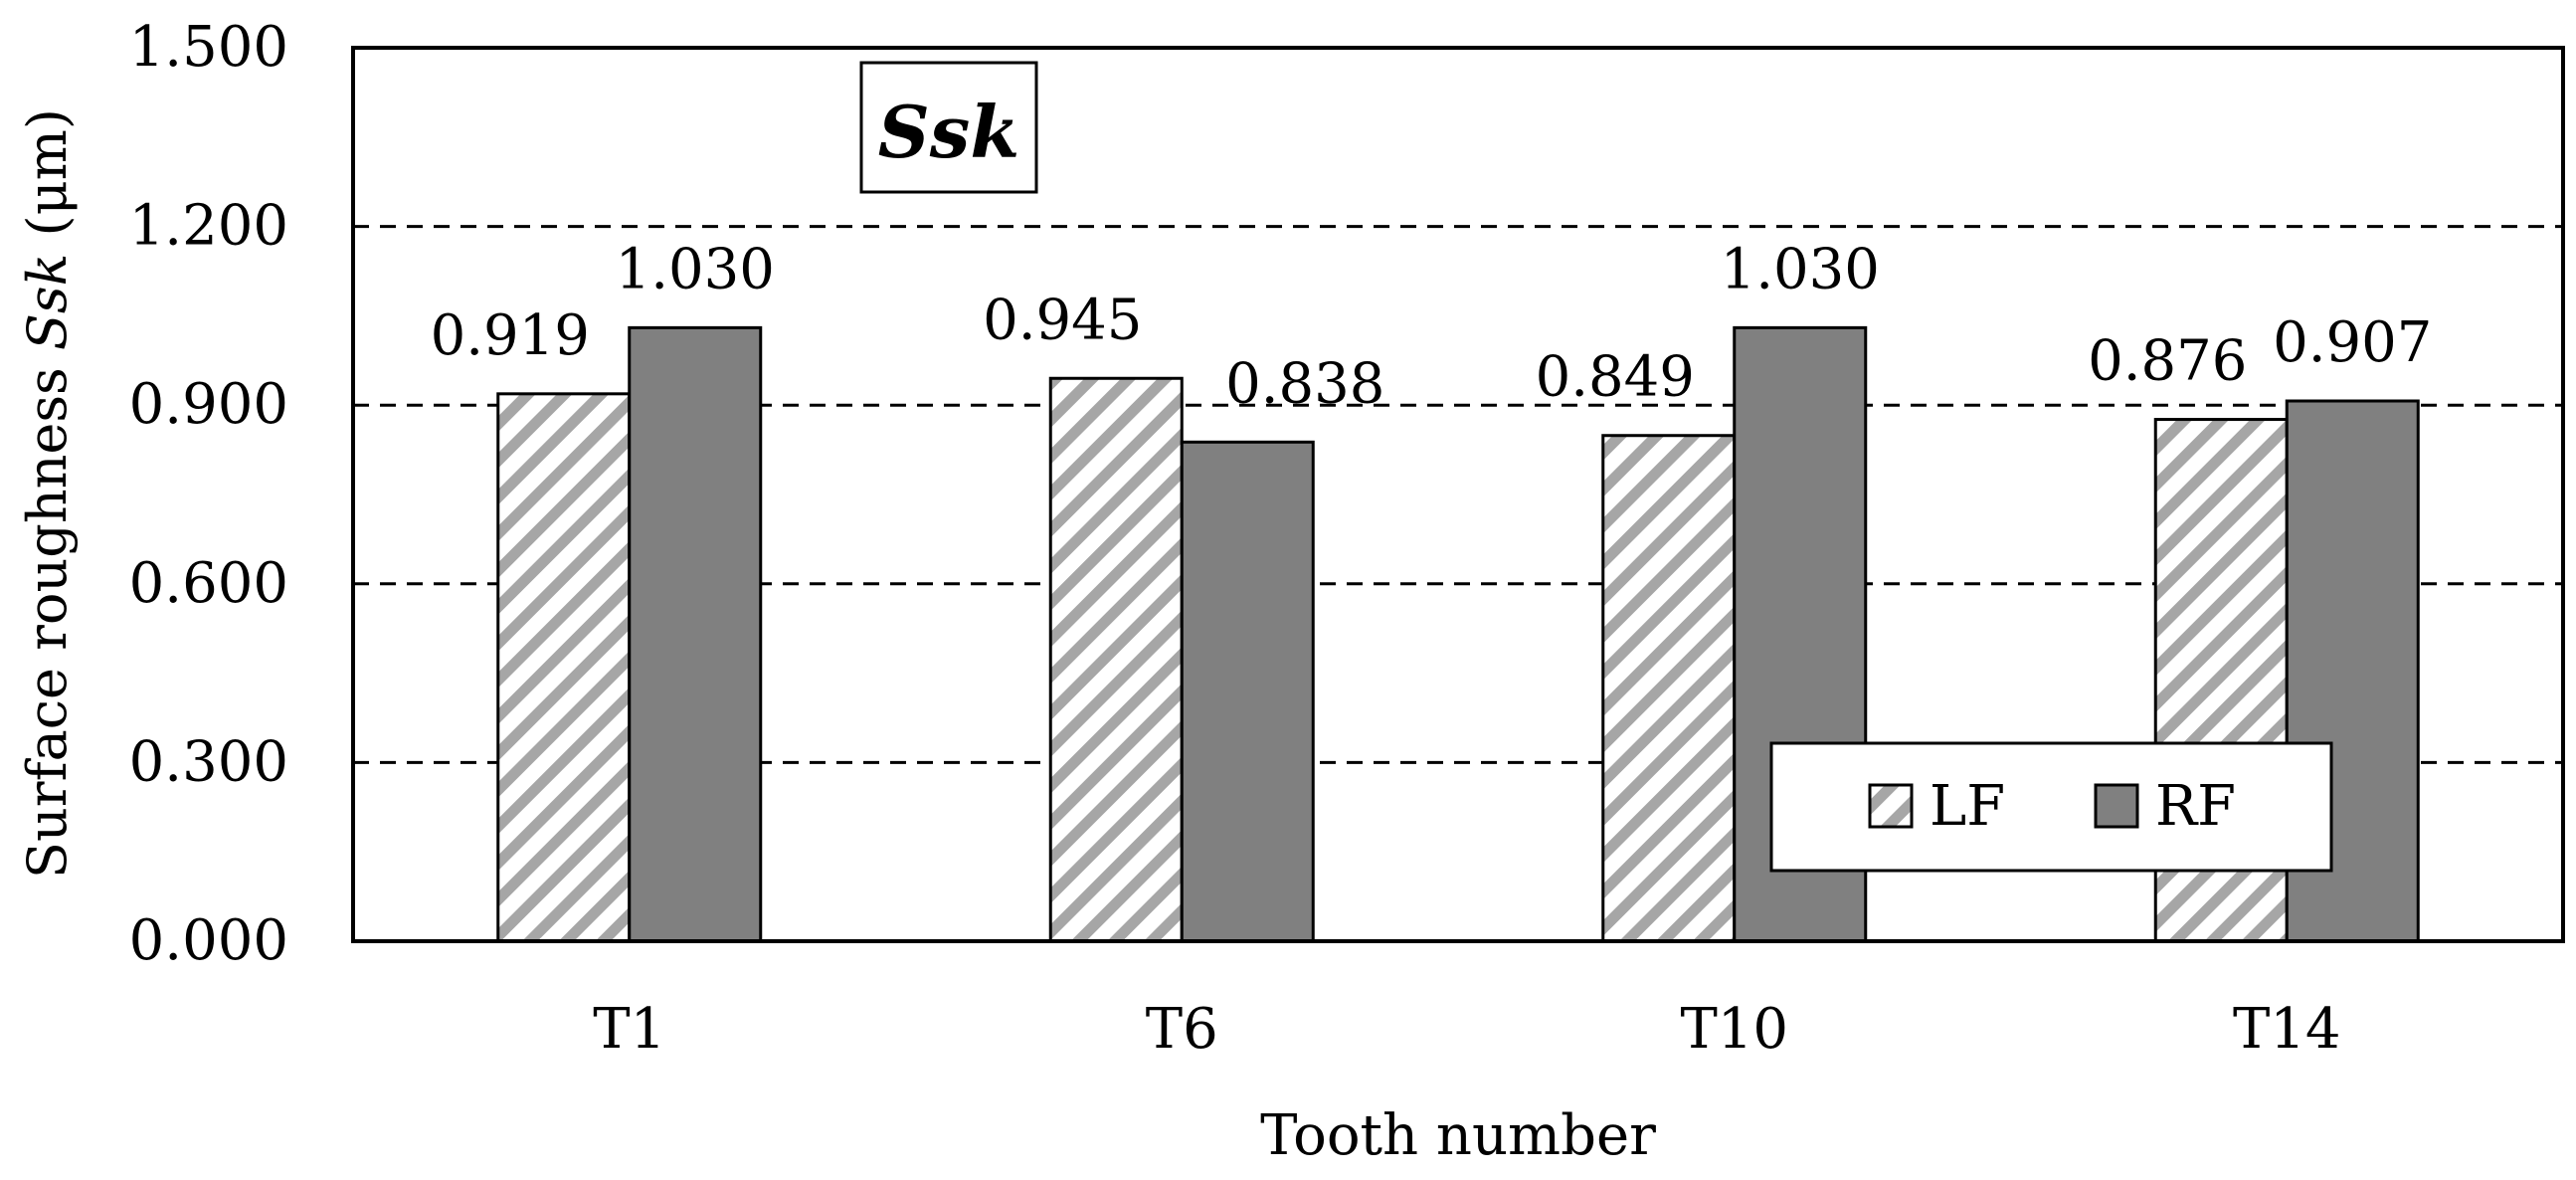 The width and height of the screenshot is (2576, 1180). I want to click on y-tick-label: 1.200, so click(208, 226).